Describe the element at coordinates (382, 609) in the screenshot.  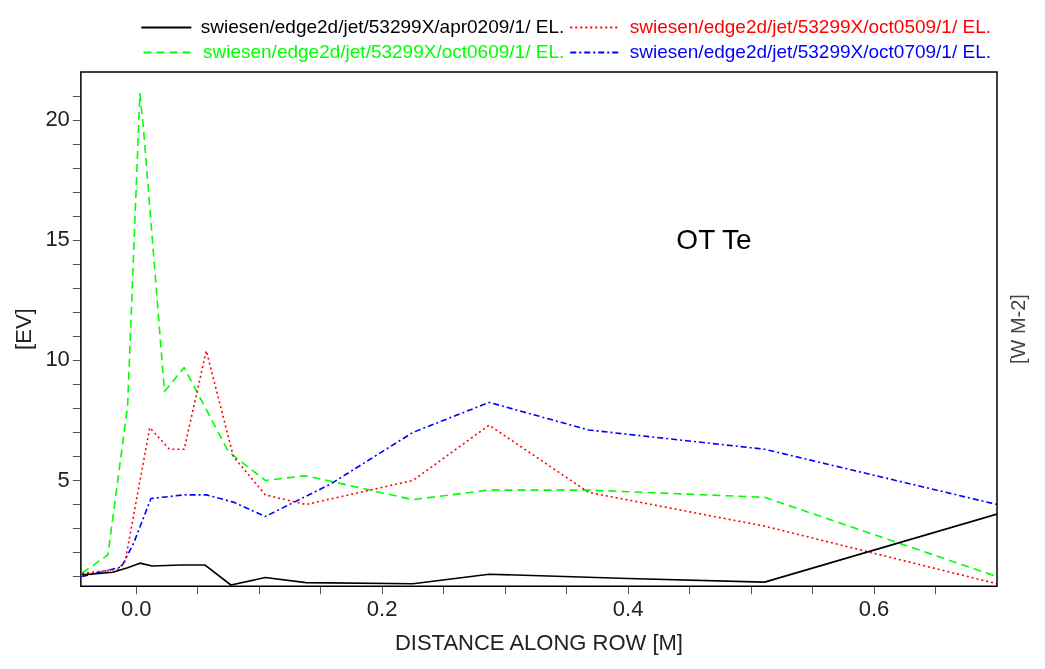
I see `x-tick-label: 0.2` at that location.